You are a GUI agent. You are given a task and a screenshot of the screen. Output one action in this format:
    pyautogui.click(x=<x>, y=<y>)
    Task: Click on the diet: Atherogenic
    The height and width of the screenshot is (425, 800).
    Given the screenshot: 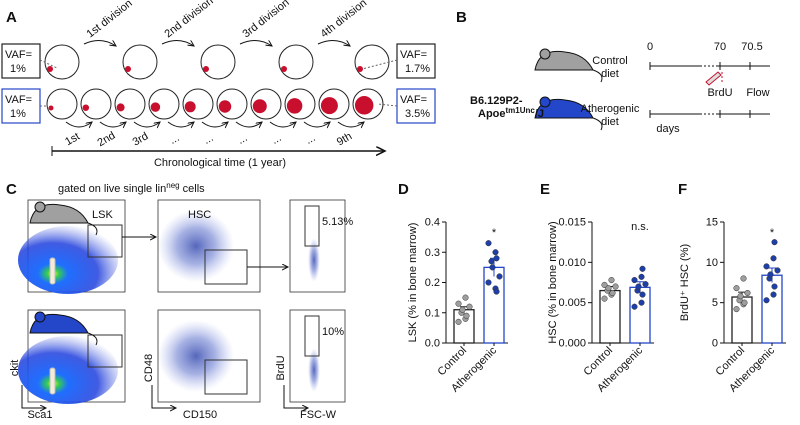 What is the action you would take?
    pyautogui.click(x=610, y=109)
    